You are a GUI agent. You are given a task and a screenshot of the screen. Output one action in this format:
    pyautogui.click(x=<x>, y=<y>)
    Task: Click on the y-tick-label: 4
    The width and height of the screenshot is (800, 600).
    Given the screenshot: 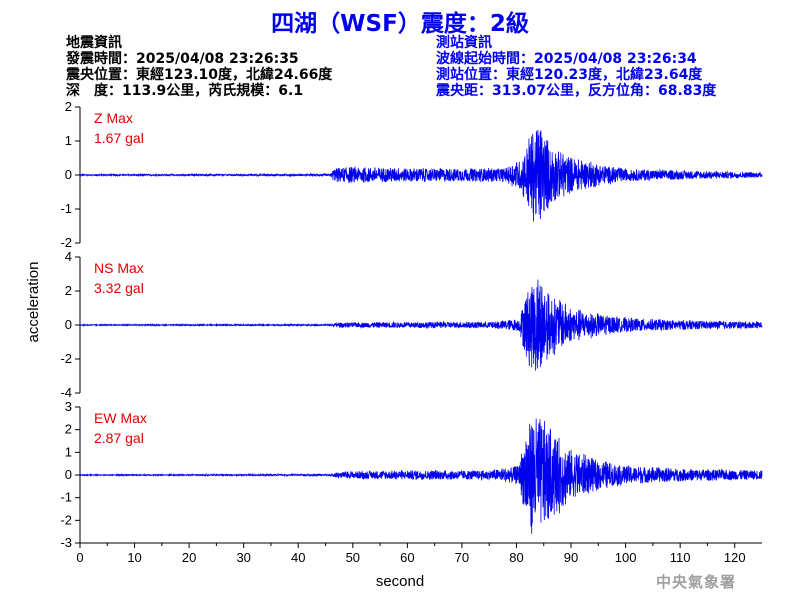 What is the action you would take?
    pyautogui.click(x=68, y=256)
    